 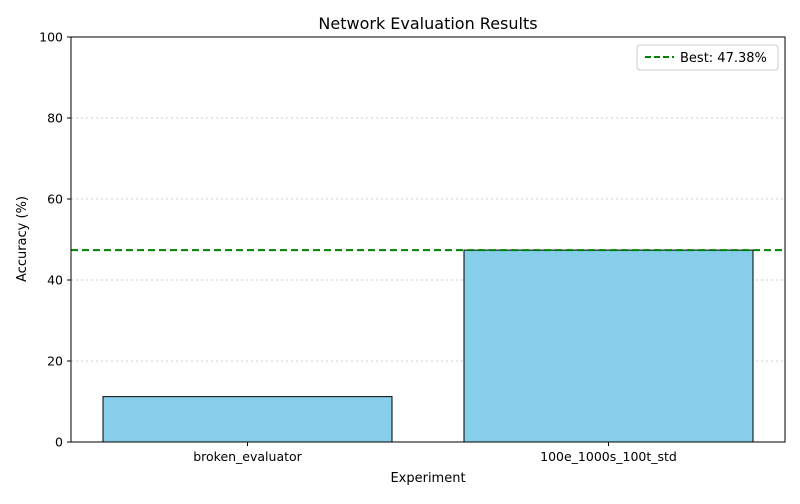 What do you see at coordinates (55, 361) in the screenshot?
I see `y-tick-label: 20` at bounding box center [55, 361].